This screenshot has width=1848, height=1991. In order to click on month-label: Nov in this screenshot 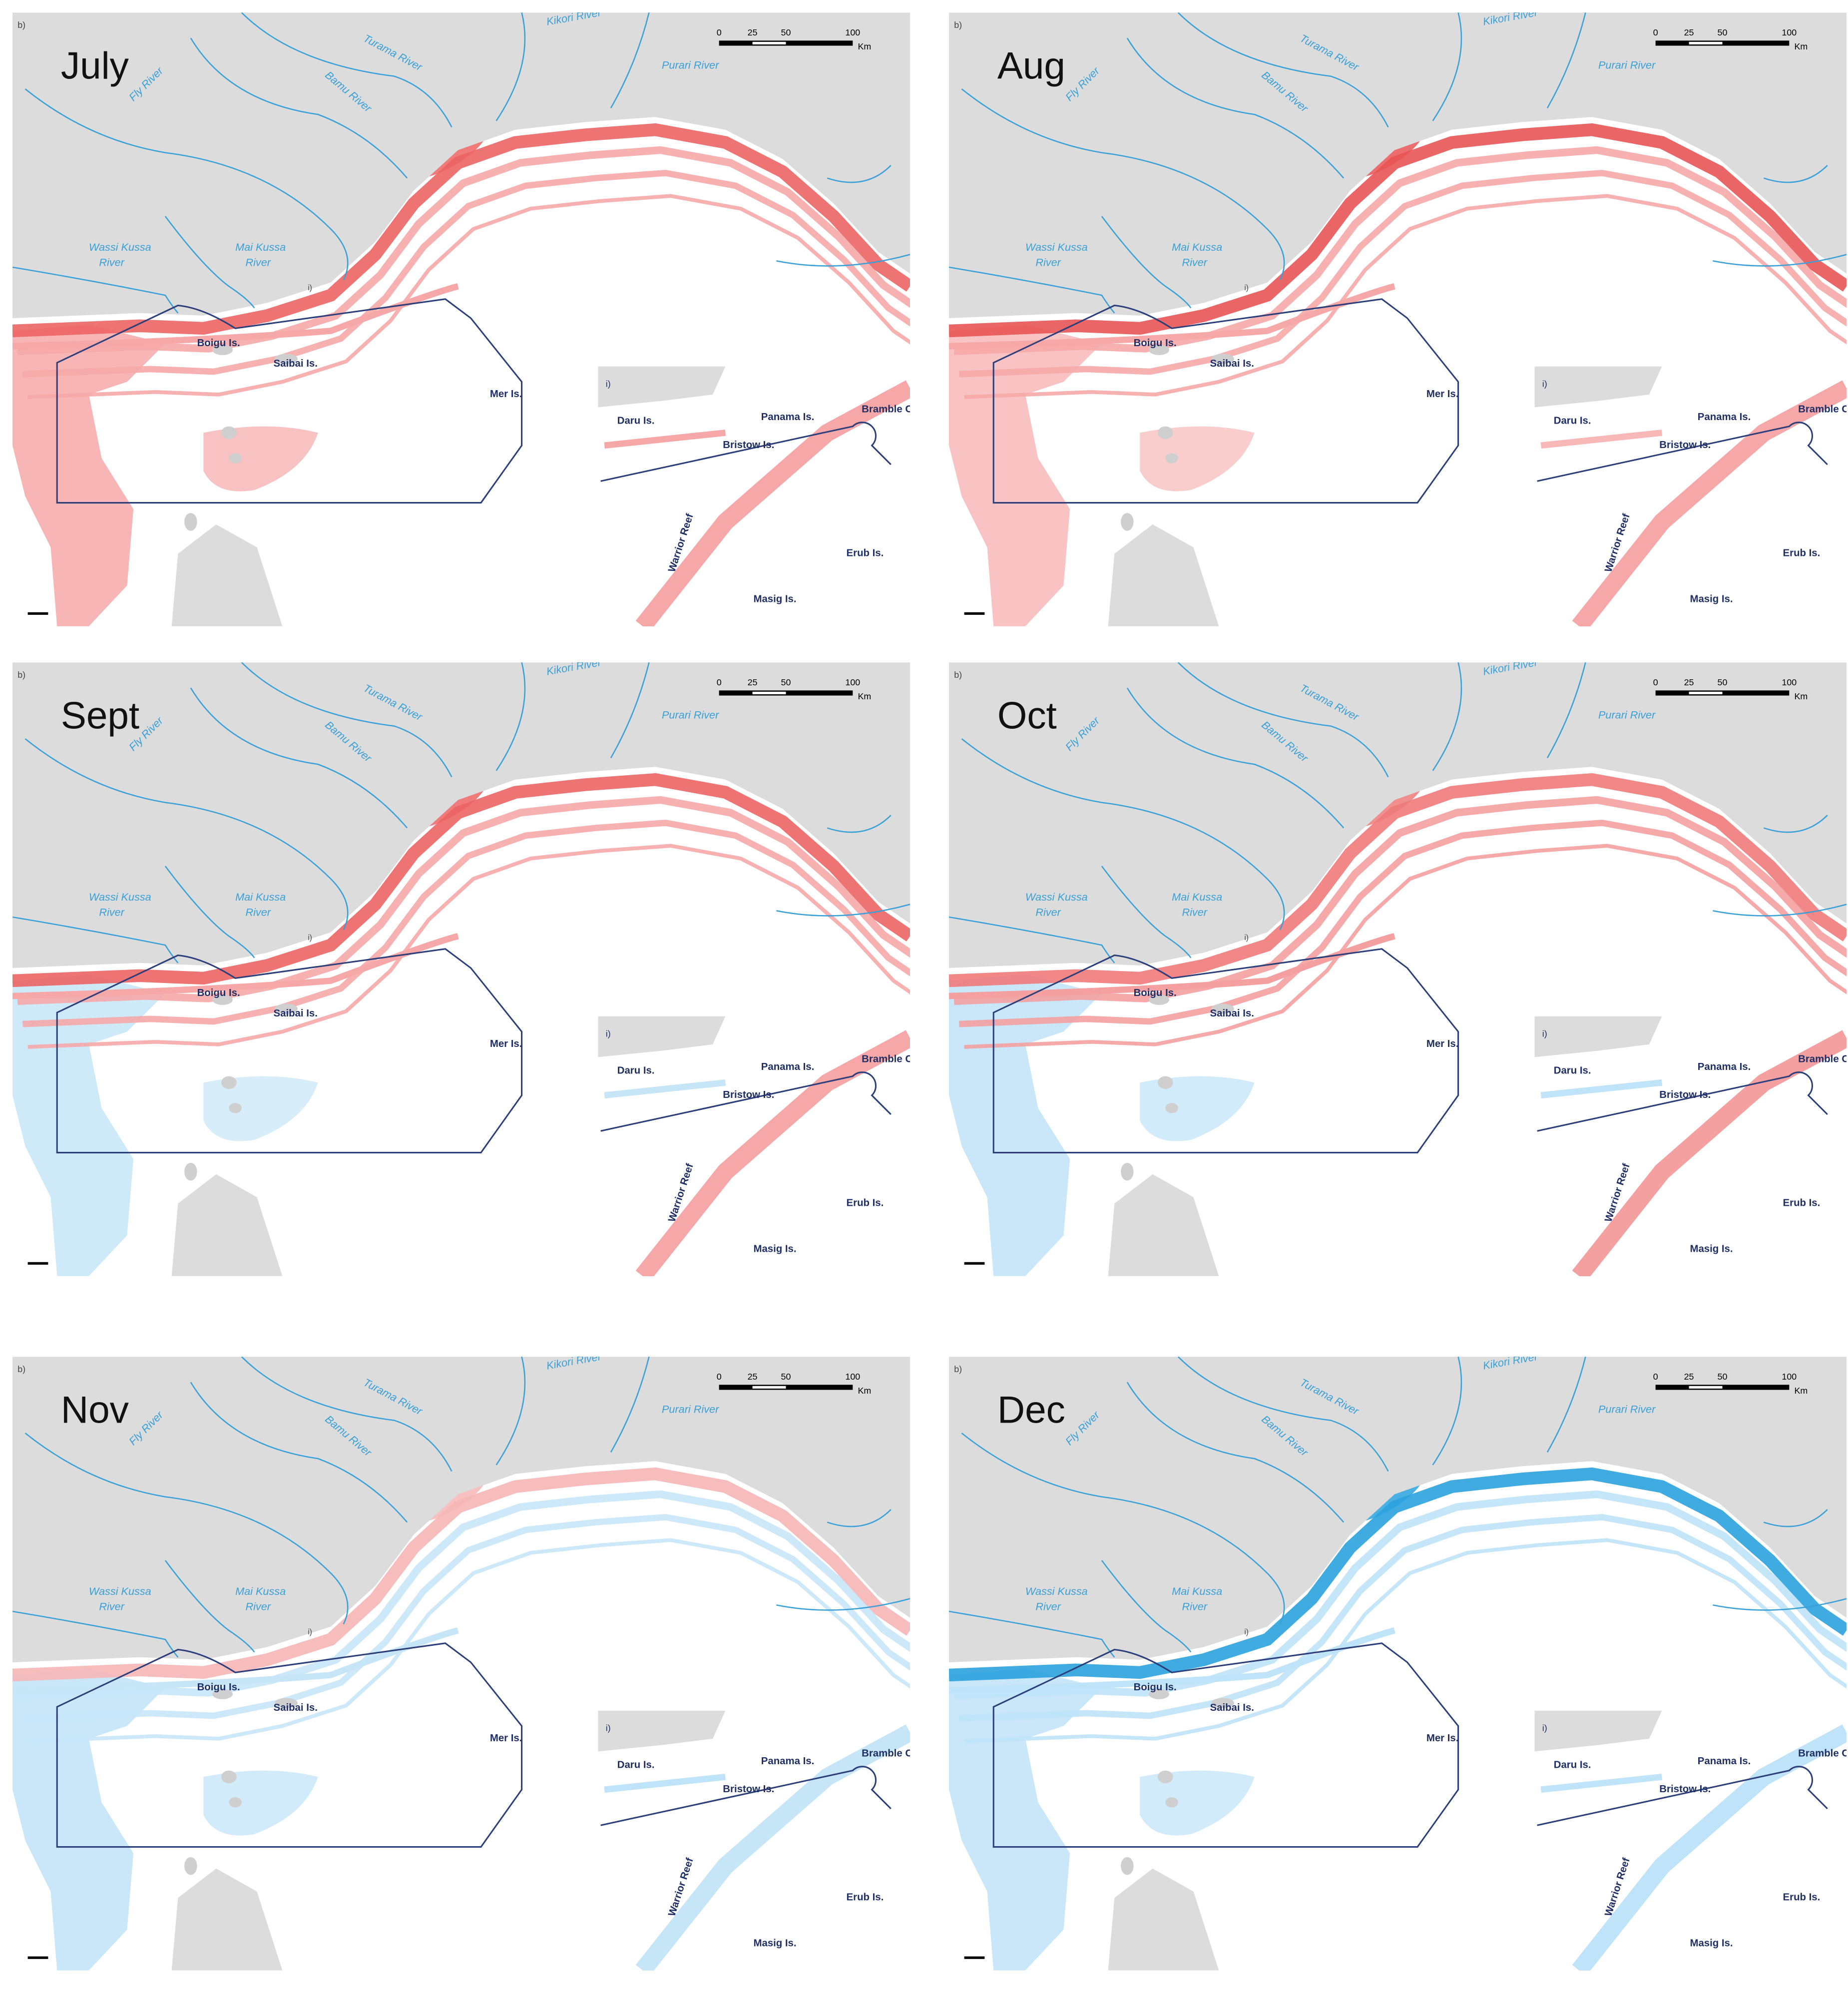, I will do `click(95, 1410)`.